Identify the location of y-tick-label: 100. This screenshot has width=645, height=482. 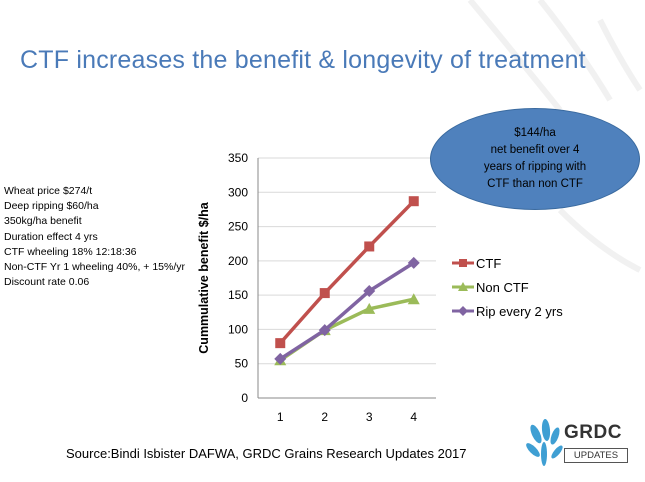
(238, 329).